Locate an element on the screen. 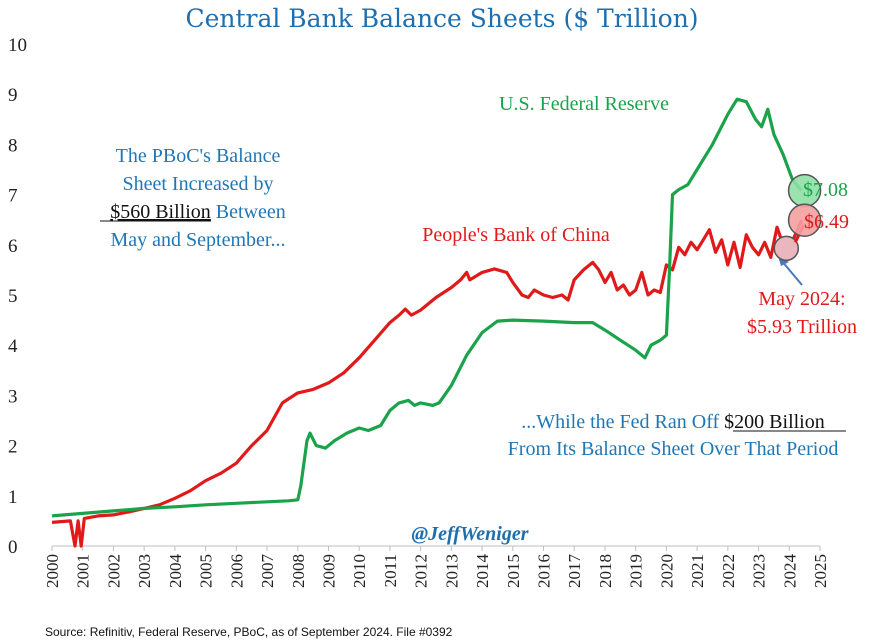 Image resolution: width=884 pixels, height=640 pixels. end-markers is located at coordinates (797, 217).